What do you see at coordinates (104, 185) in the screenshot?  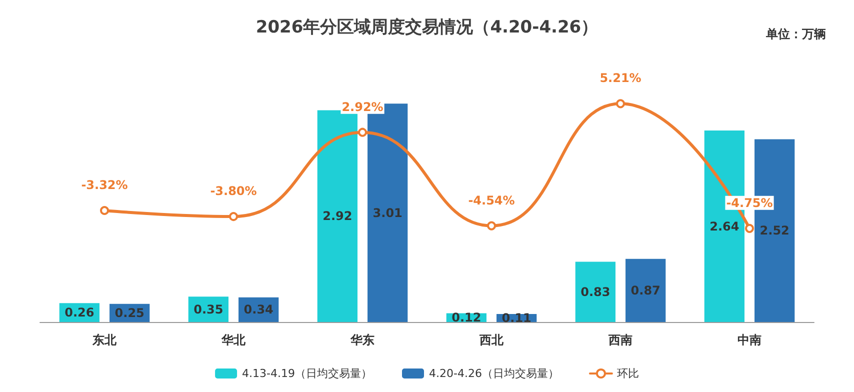 I see `data-label: -3.32%` at bounding box center [104, 185].